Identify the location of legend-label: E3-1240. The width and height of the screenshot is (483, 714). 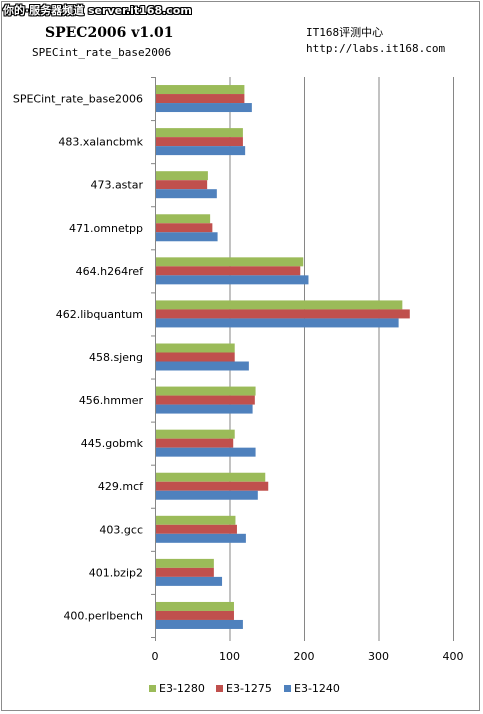
(317, 688).